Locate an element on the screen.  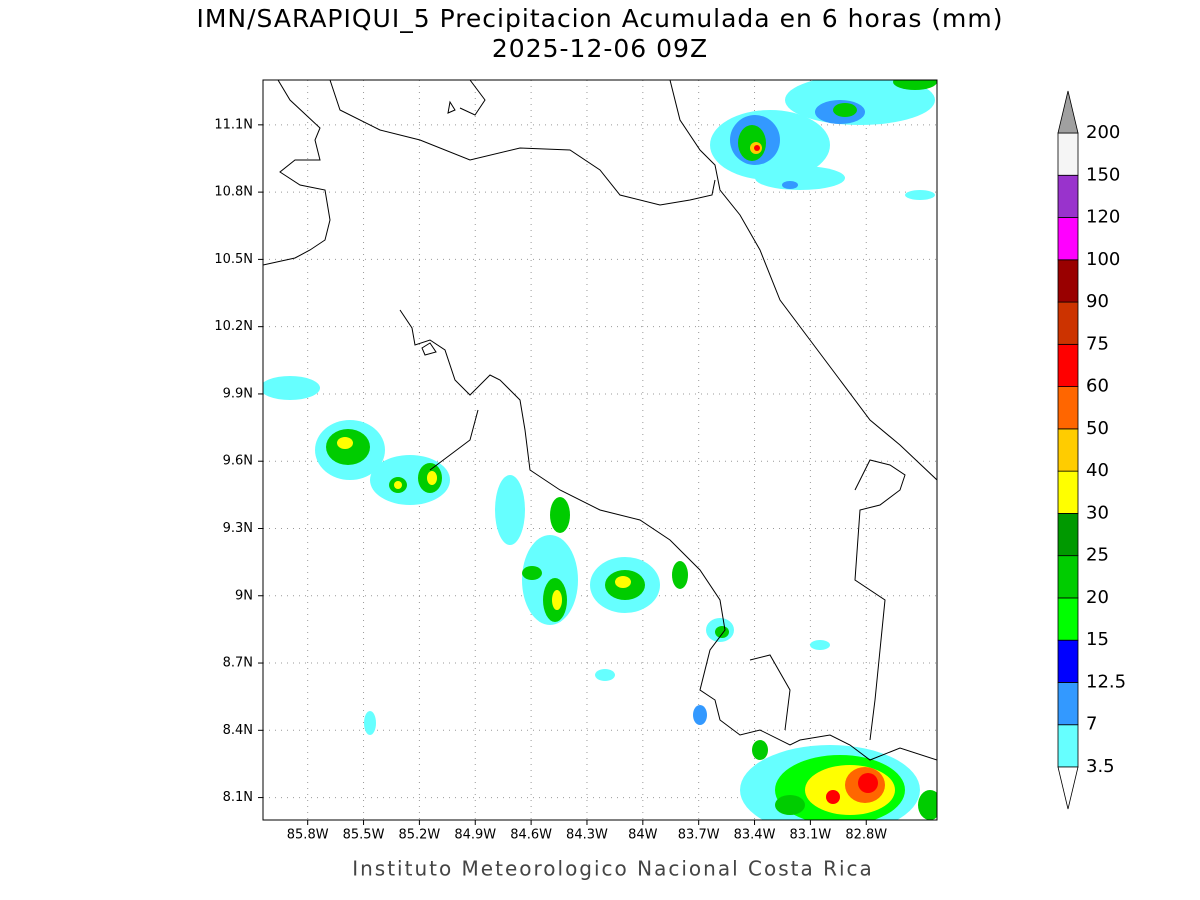
x-tick-label: 84W is located at coordinates (643, 835).